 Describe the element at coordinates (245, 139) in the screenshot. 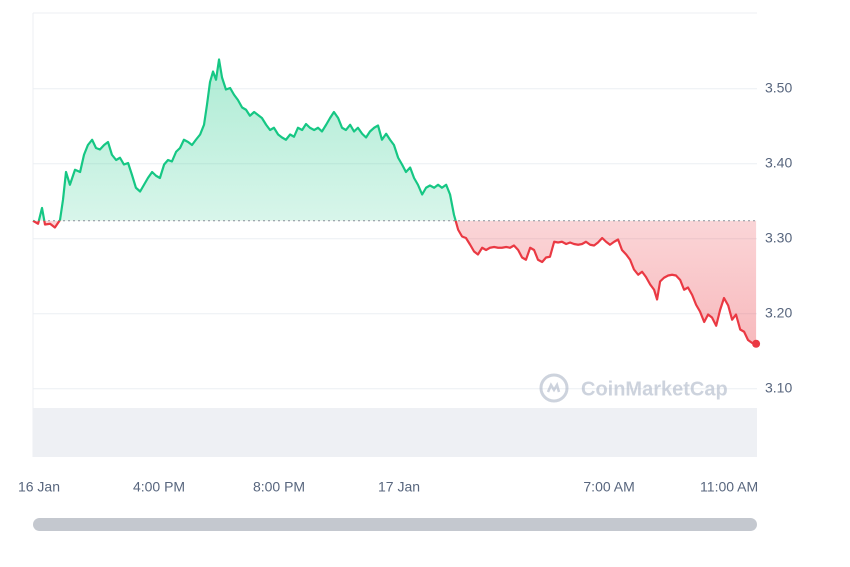

I see `price-line-above` at that location.